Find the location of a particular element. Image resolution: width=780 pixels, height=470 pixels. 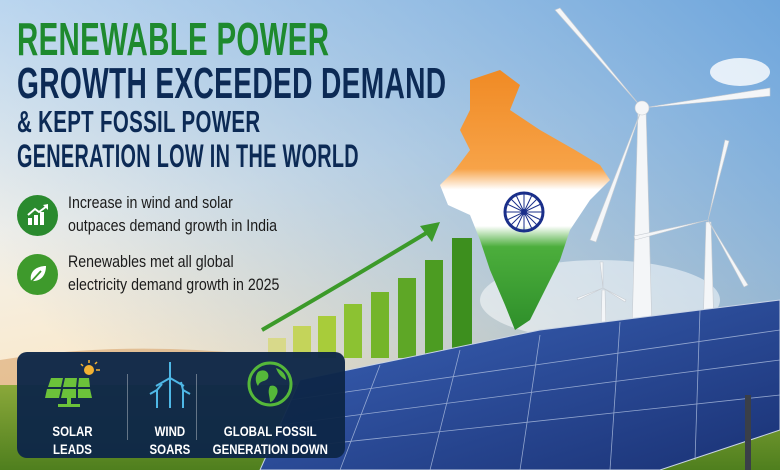

highlight-global: GLOBAL FOSSIL GENERATION DOWN is located at coordinates (270, 409).